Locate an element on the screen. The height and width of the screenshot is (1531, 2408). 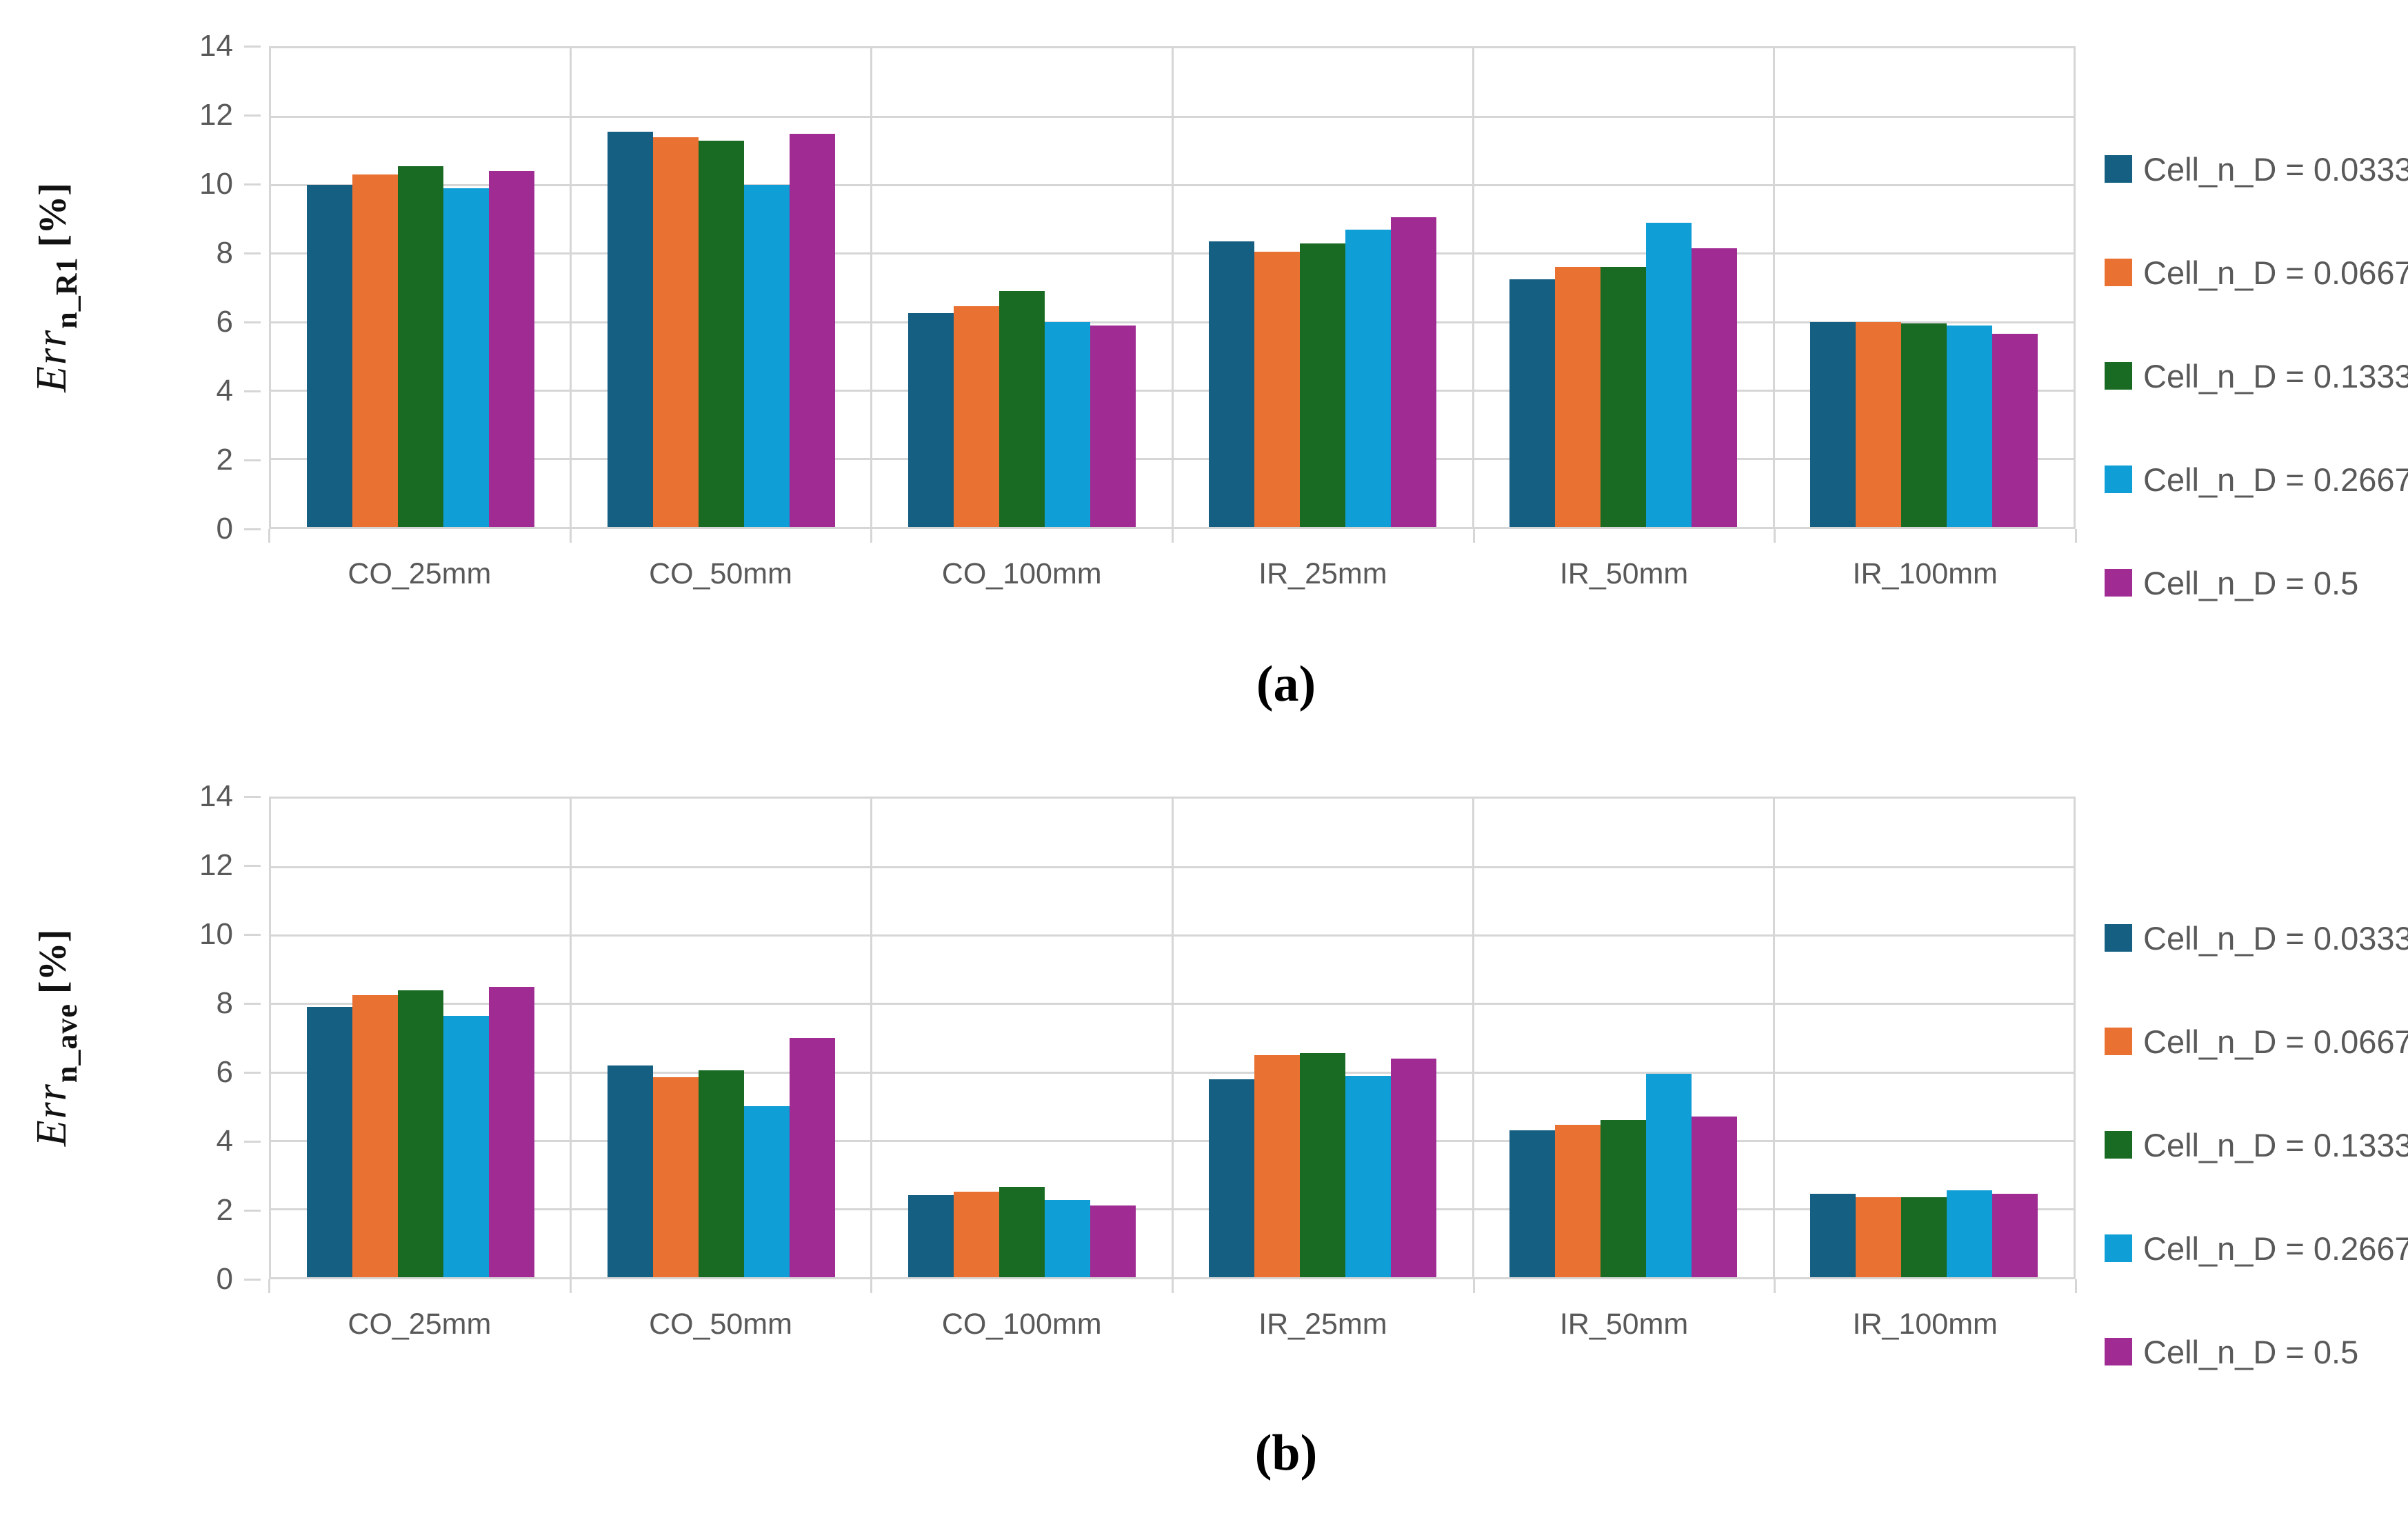
bar-CO_50mm-Cell_n_D=0.0667 is located at coordinates (675, 332).